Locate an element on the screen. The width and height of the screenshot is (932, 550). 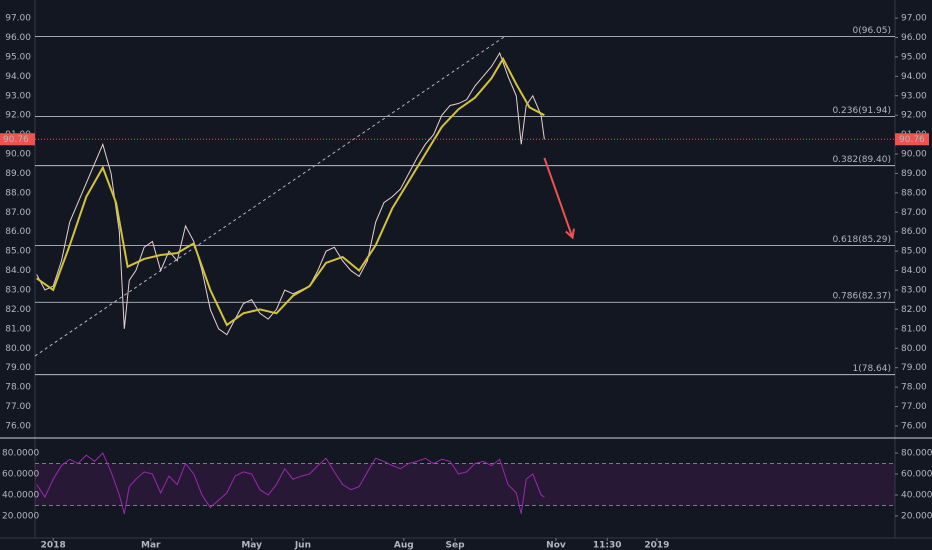
y-tick-label: 85.00 is located at coordinates (914, 252).